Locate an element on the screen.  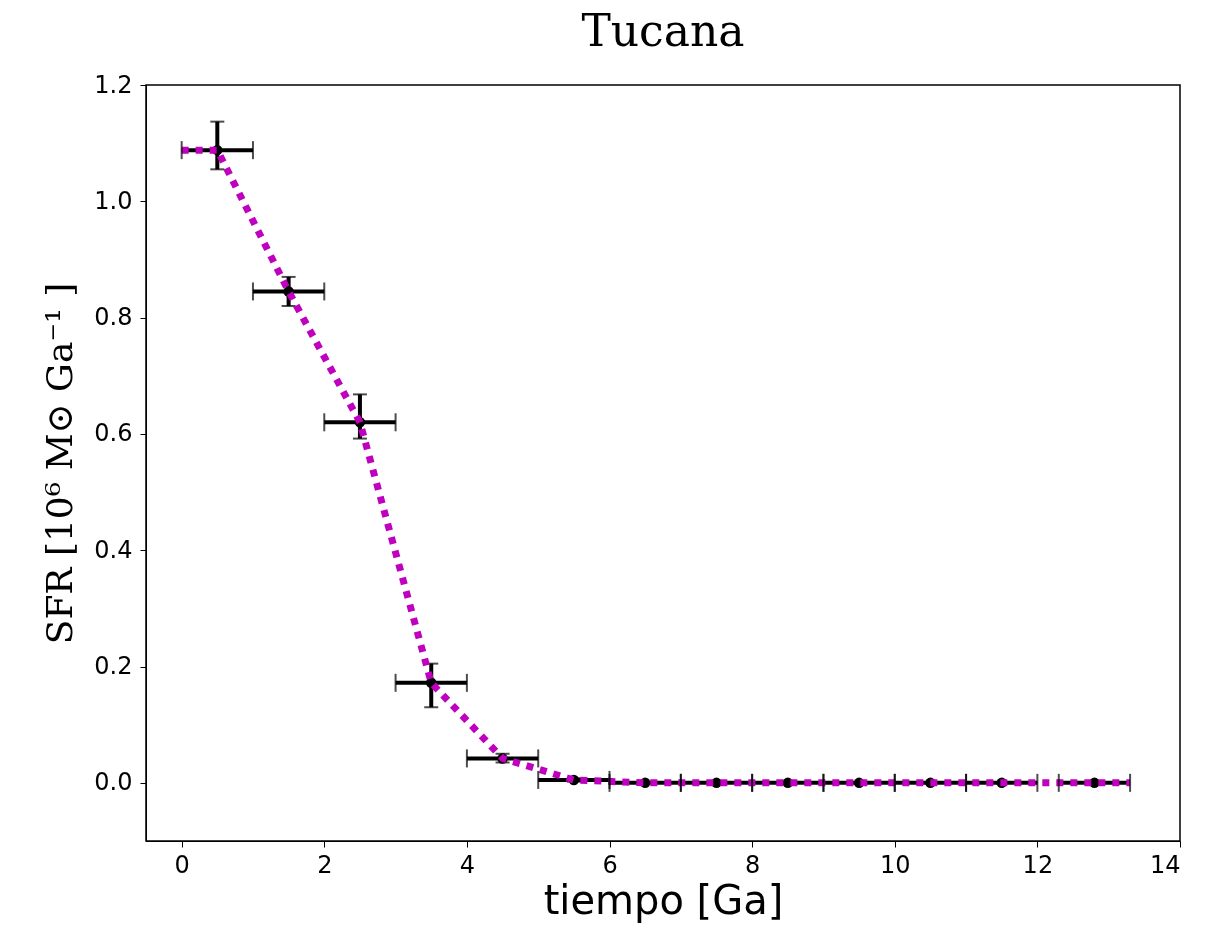
x-tick-label: 4 is located at coordinates (467, 864).